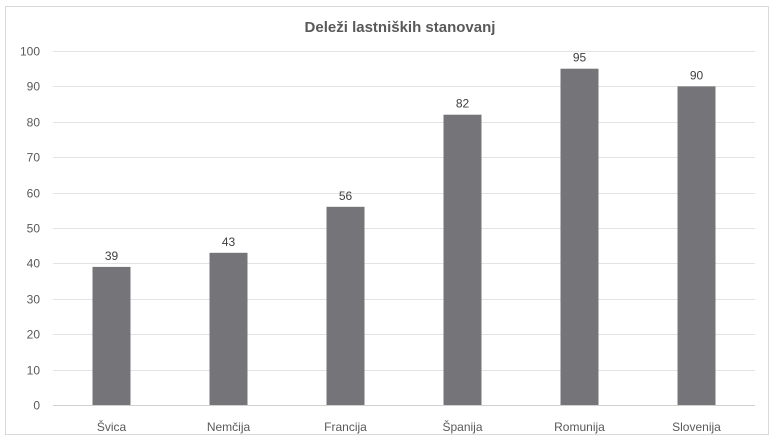 The width and height of the screenshot is (774, 441). I want to click on y-tick-label: 50, so click(34, 229).